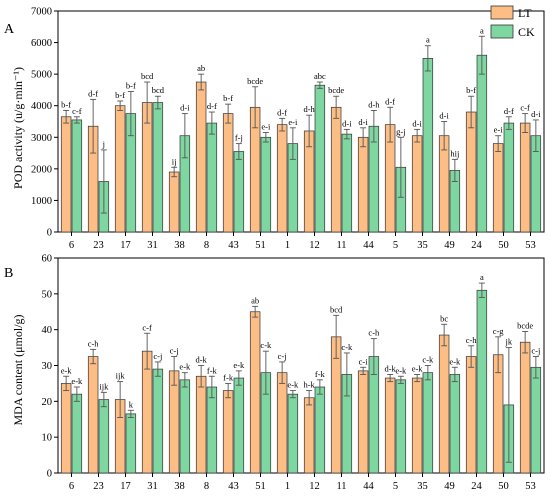  What do you see at coordinates (206, 486) in the screenshot?
I see `x-tick-label: 8` at bounding box center [206, 486].